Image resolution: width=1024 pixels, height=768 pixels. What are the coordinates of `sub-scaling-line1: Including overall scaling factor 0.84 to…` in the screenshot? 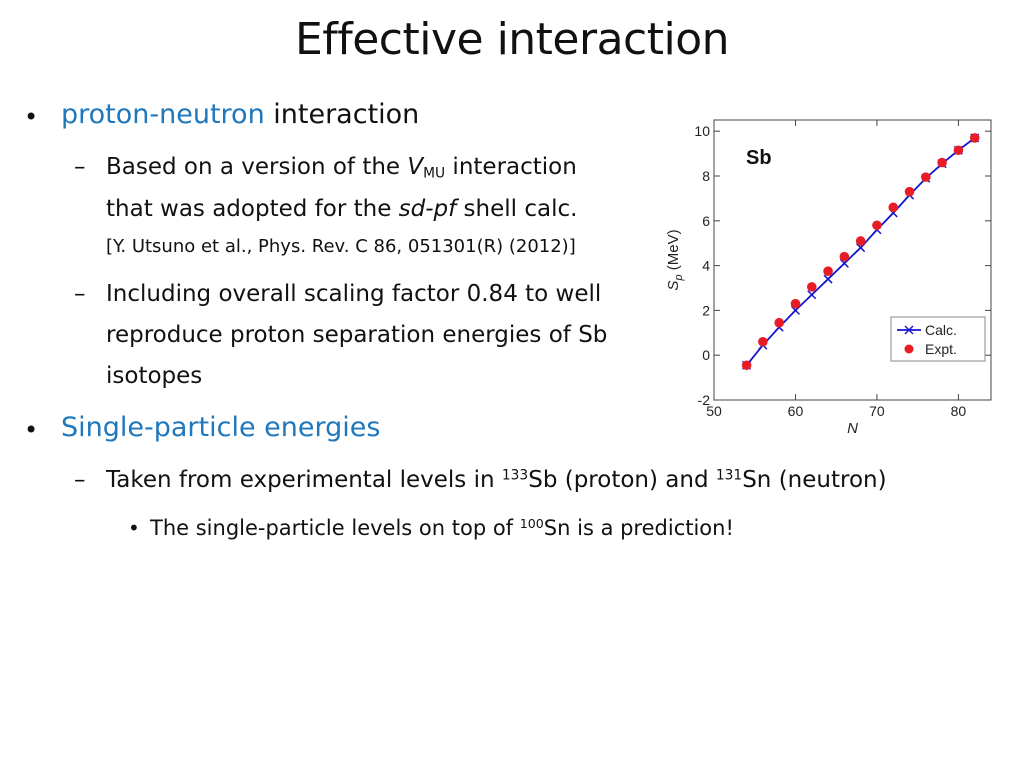 It's located at (354, 294).